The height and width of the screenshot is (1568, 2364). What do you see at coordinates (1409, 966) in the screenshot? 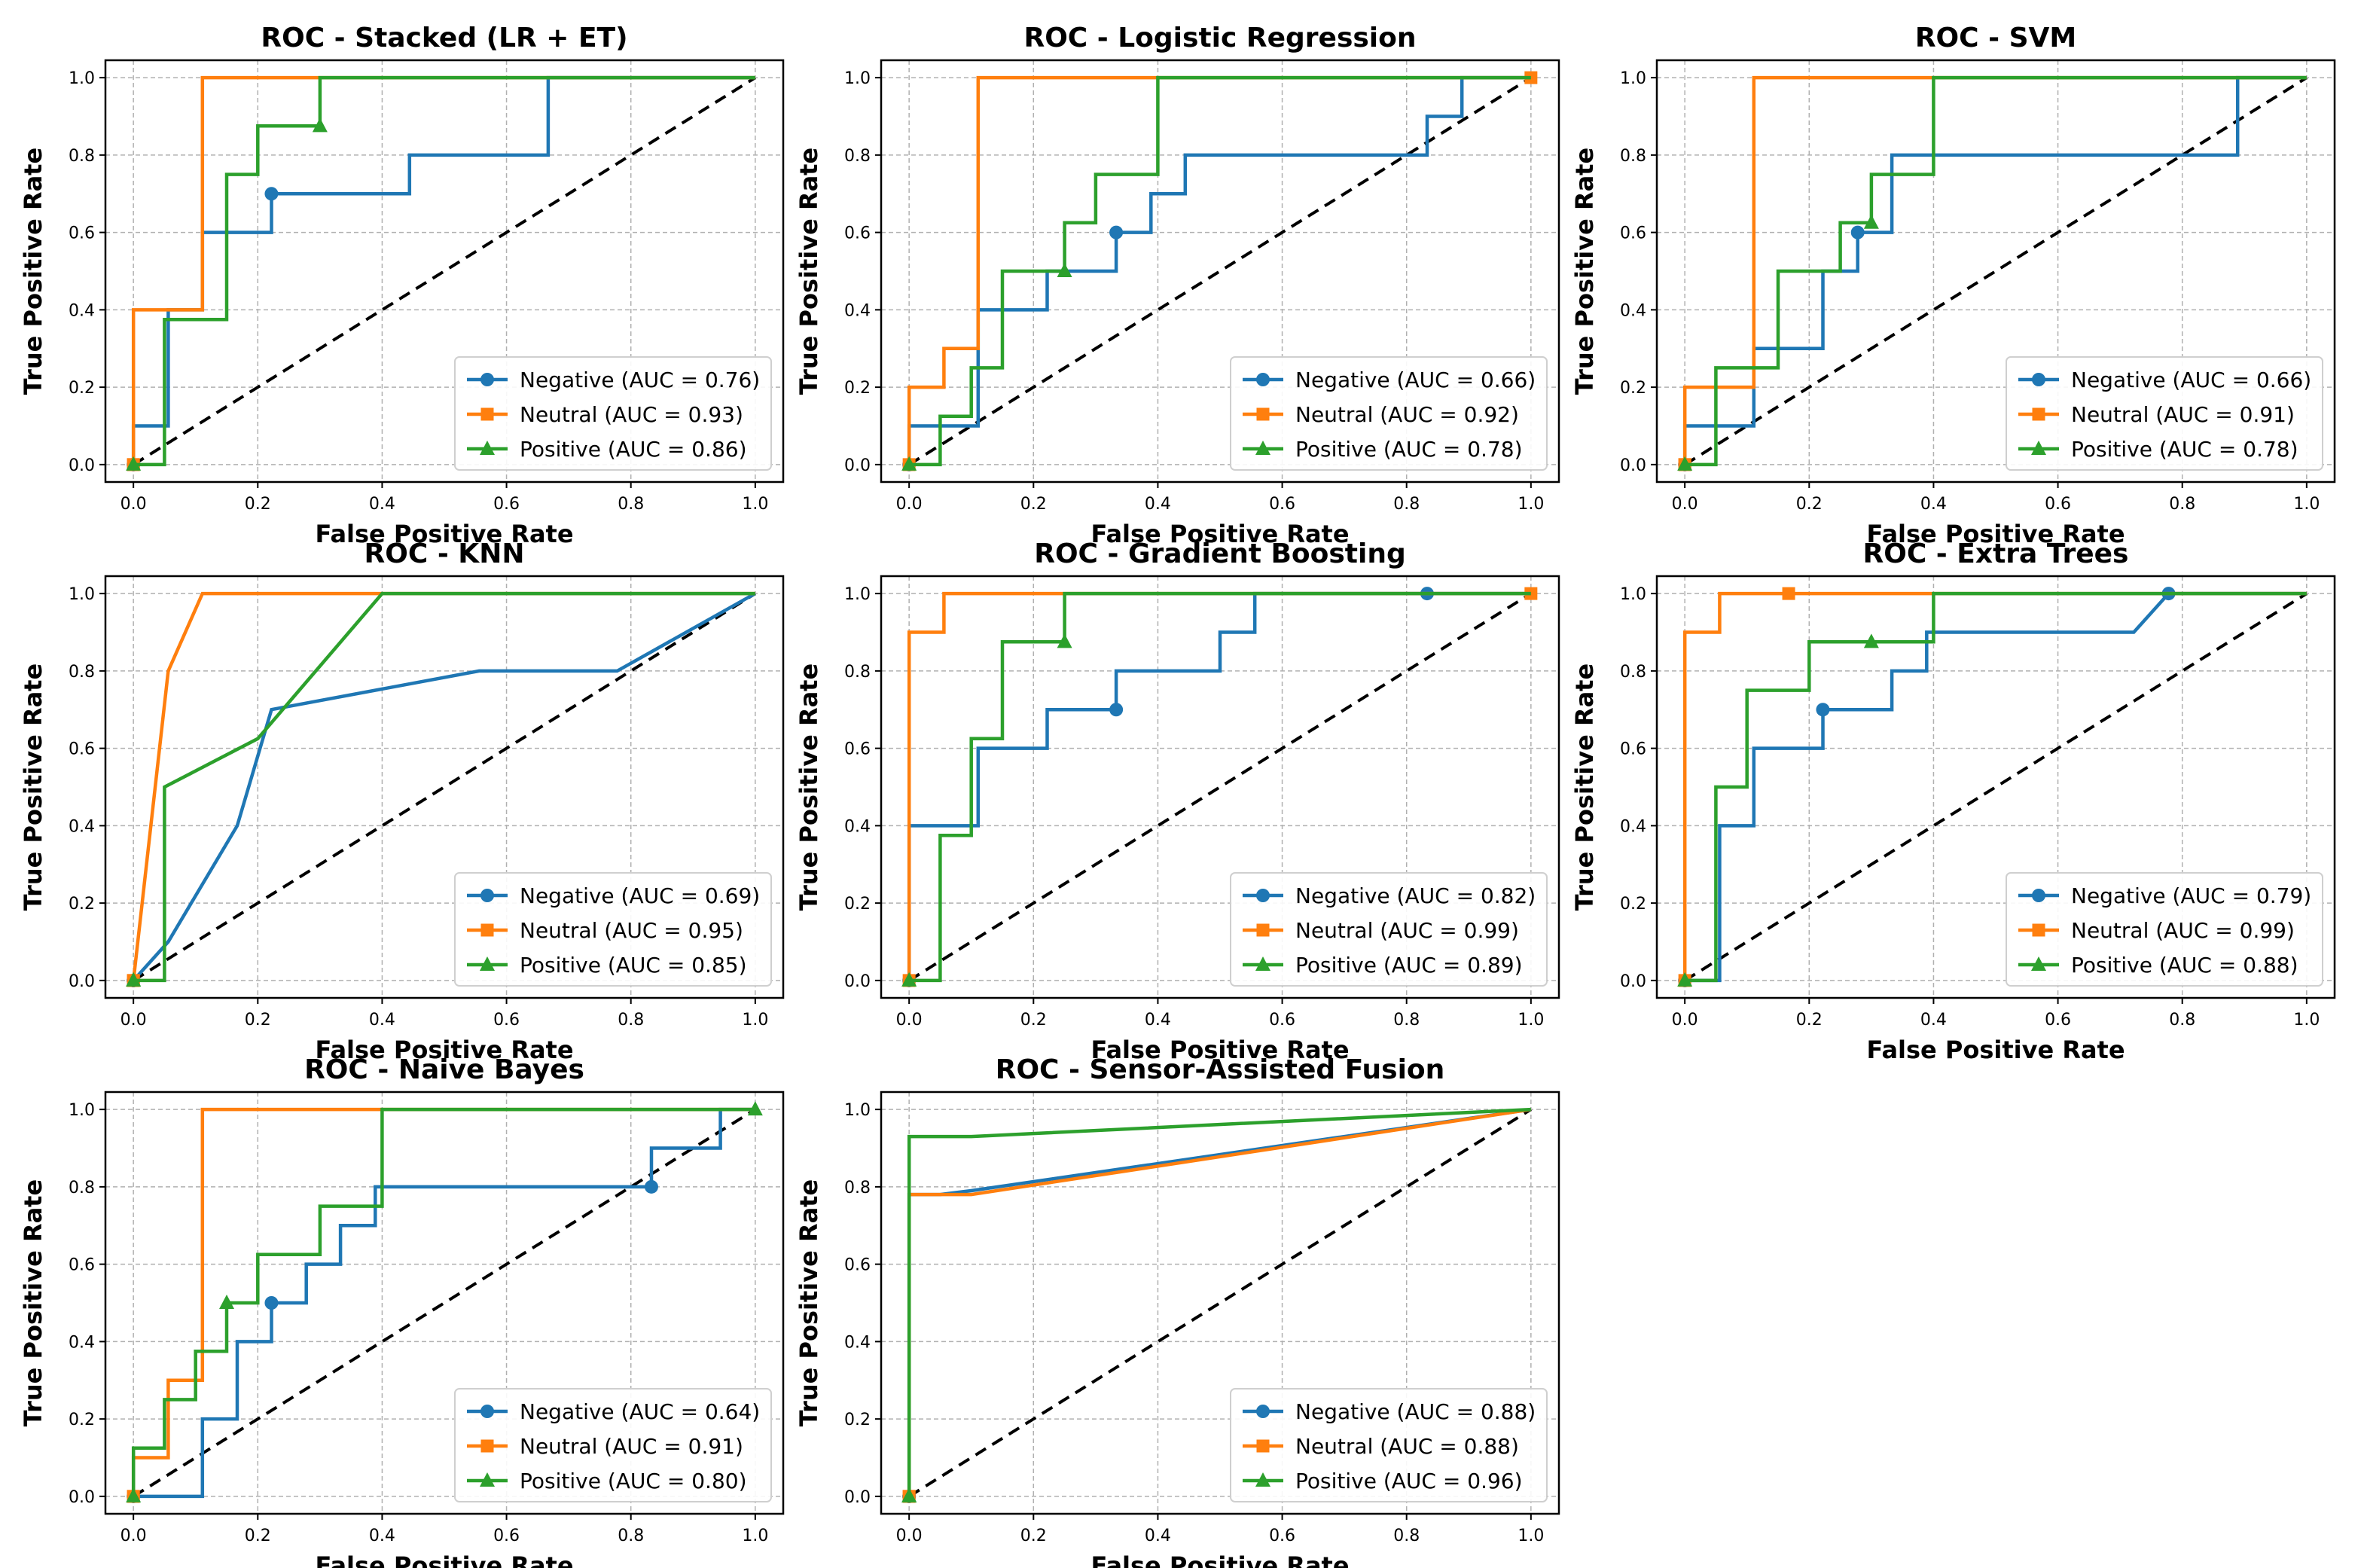
I see `legend-label-positive: Positive (AUC = 0.89)` at bounding box center [1409, 966].